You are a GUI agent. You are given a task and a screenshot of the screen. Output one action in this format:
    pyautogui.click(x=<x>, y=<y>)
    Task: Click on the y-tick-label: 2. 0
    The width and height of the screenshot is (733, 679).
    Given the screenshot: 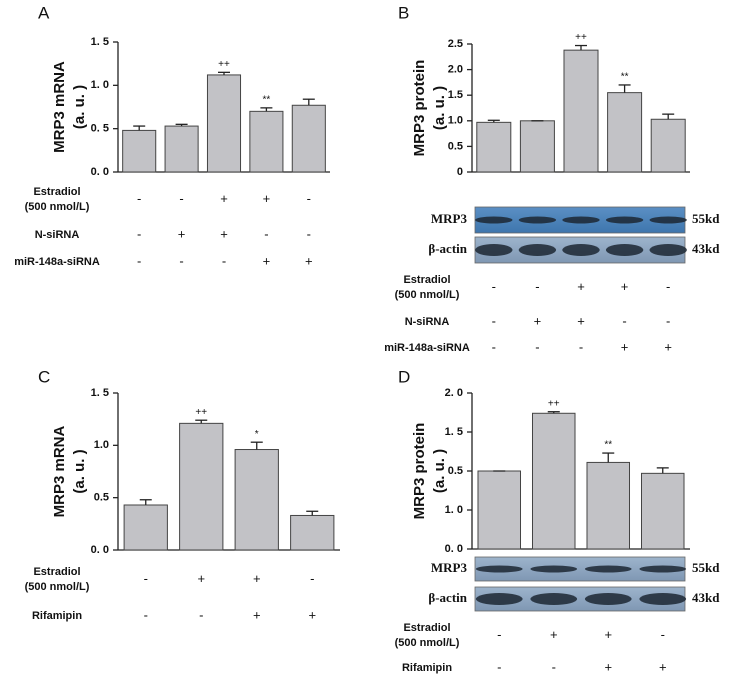 What is the action you would take?
    pyautogui.click(x=454, y=393)
    